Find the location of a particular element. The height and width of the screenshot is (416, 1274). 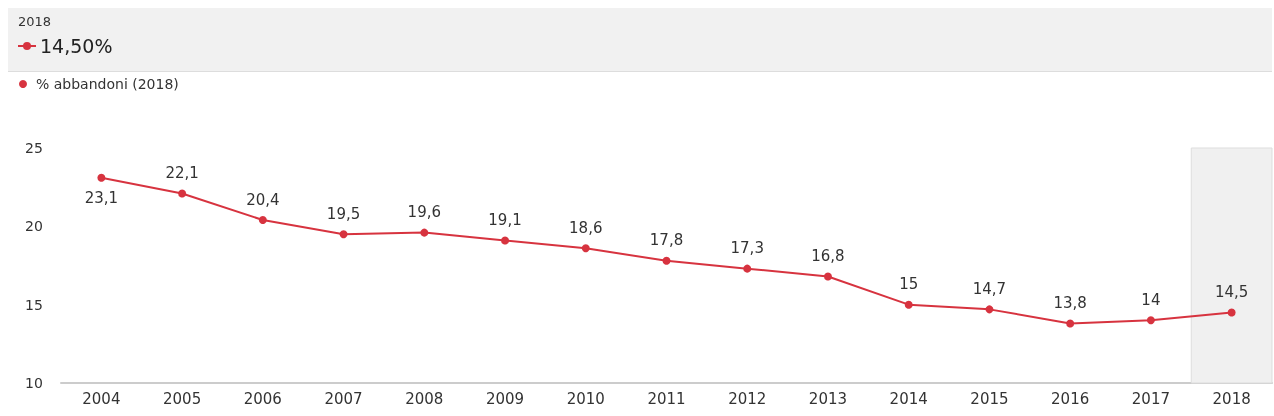

y-tick-label: 25 is located at coordinates (34, 148).